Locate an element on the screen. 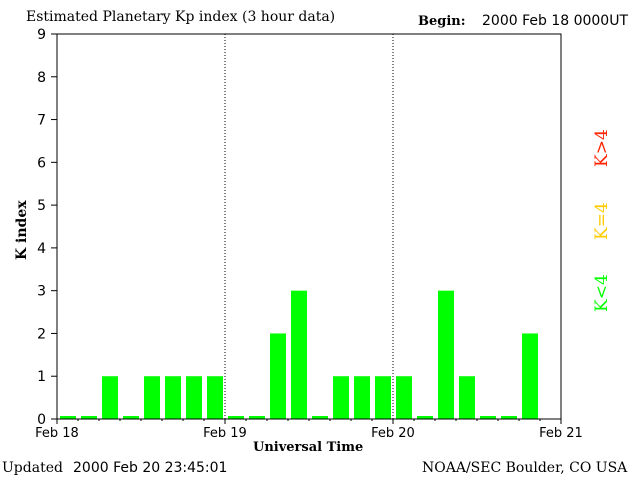 Image resolution: width=640 pixels, height=480 pixels. y-tick-label: 5 is located at coordinates (41, 206).